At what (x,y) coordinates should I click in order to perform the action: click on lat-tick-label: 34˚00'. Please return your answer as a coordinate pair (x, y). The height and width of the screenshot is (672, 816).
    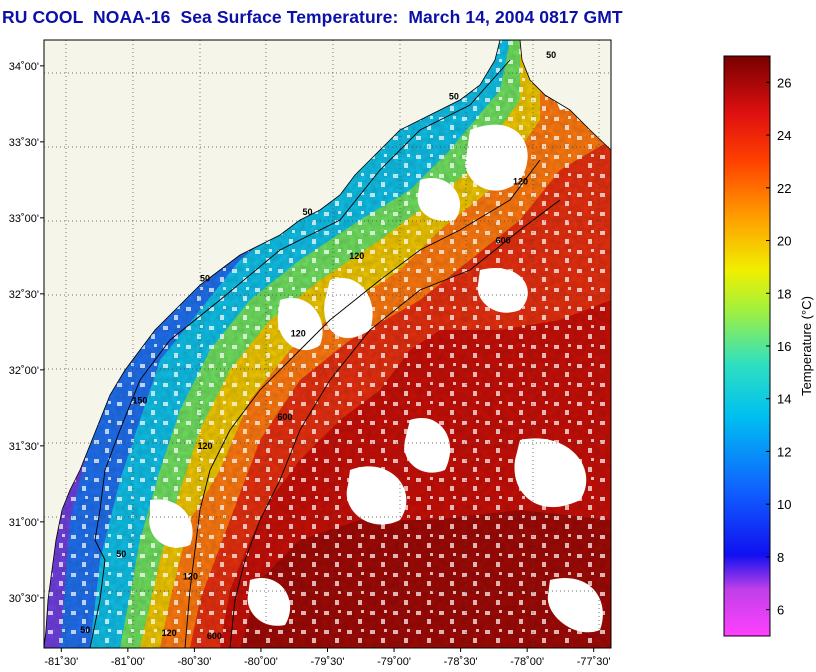
    Looking at the image, I should click on (24, 67).